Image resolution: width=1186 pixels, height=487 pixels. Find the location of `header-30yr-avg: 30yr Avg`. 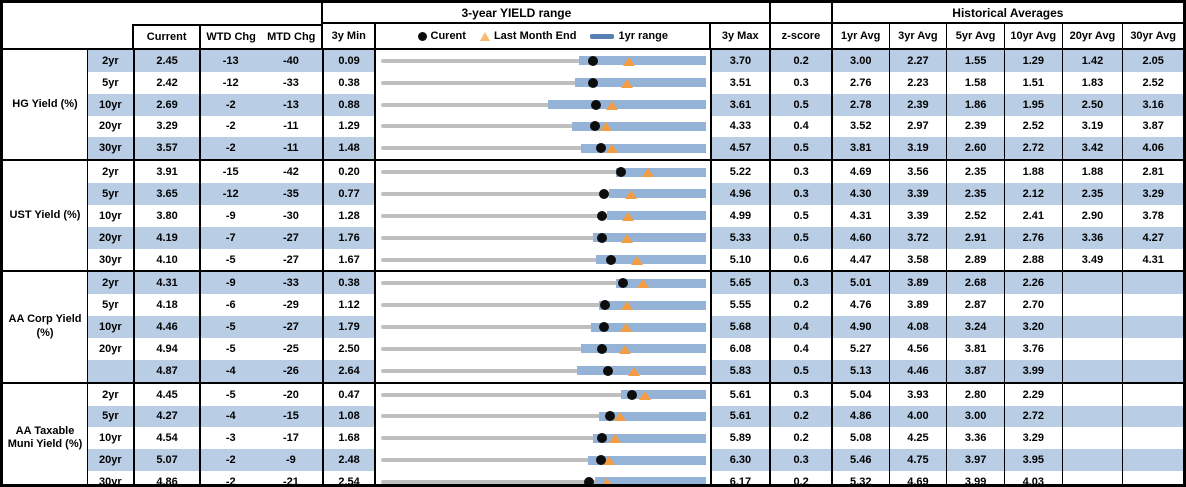

header-30yr-avg: 30yr Avg is located at coordinates (1152, 36).